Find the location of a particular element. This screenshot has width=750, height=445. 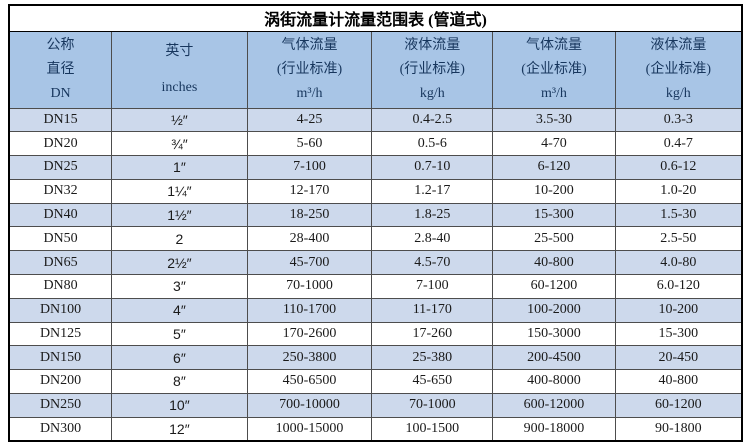

flow-value-cell: 0.5-6 is located at coordinates (432, 144).